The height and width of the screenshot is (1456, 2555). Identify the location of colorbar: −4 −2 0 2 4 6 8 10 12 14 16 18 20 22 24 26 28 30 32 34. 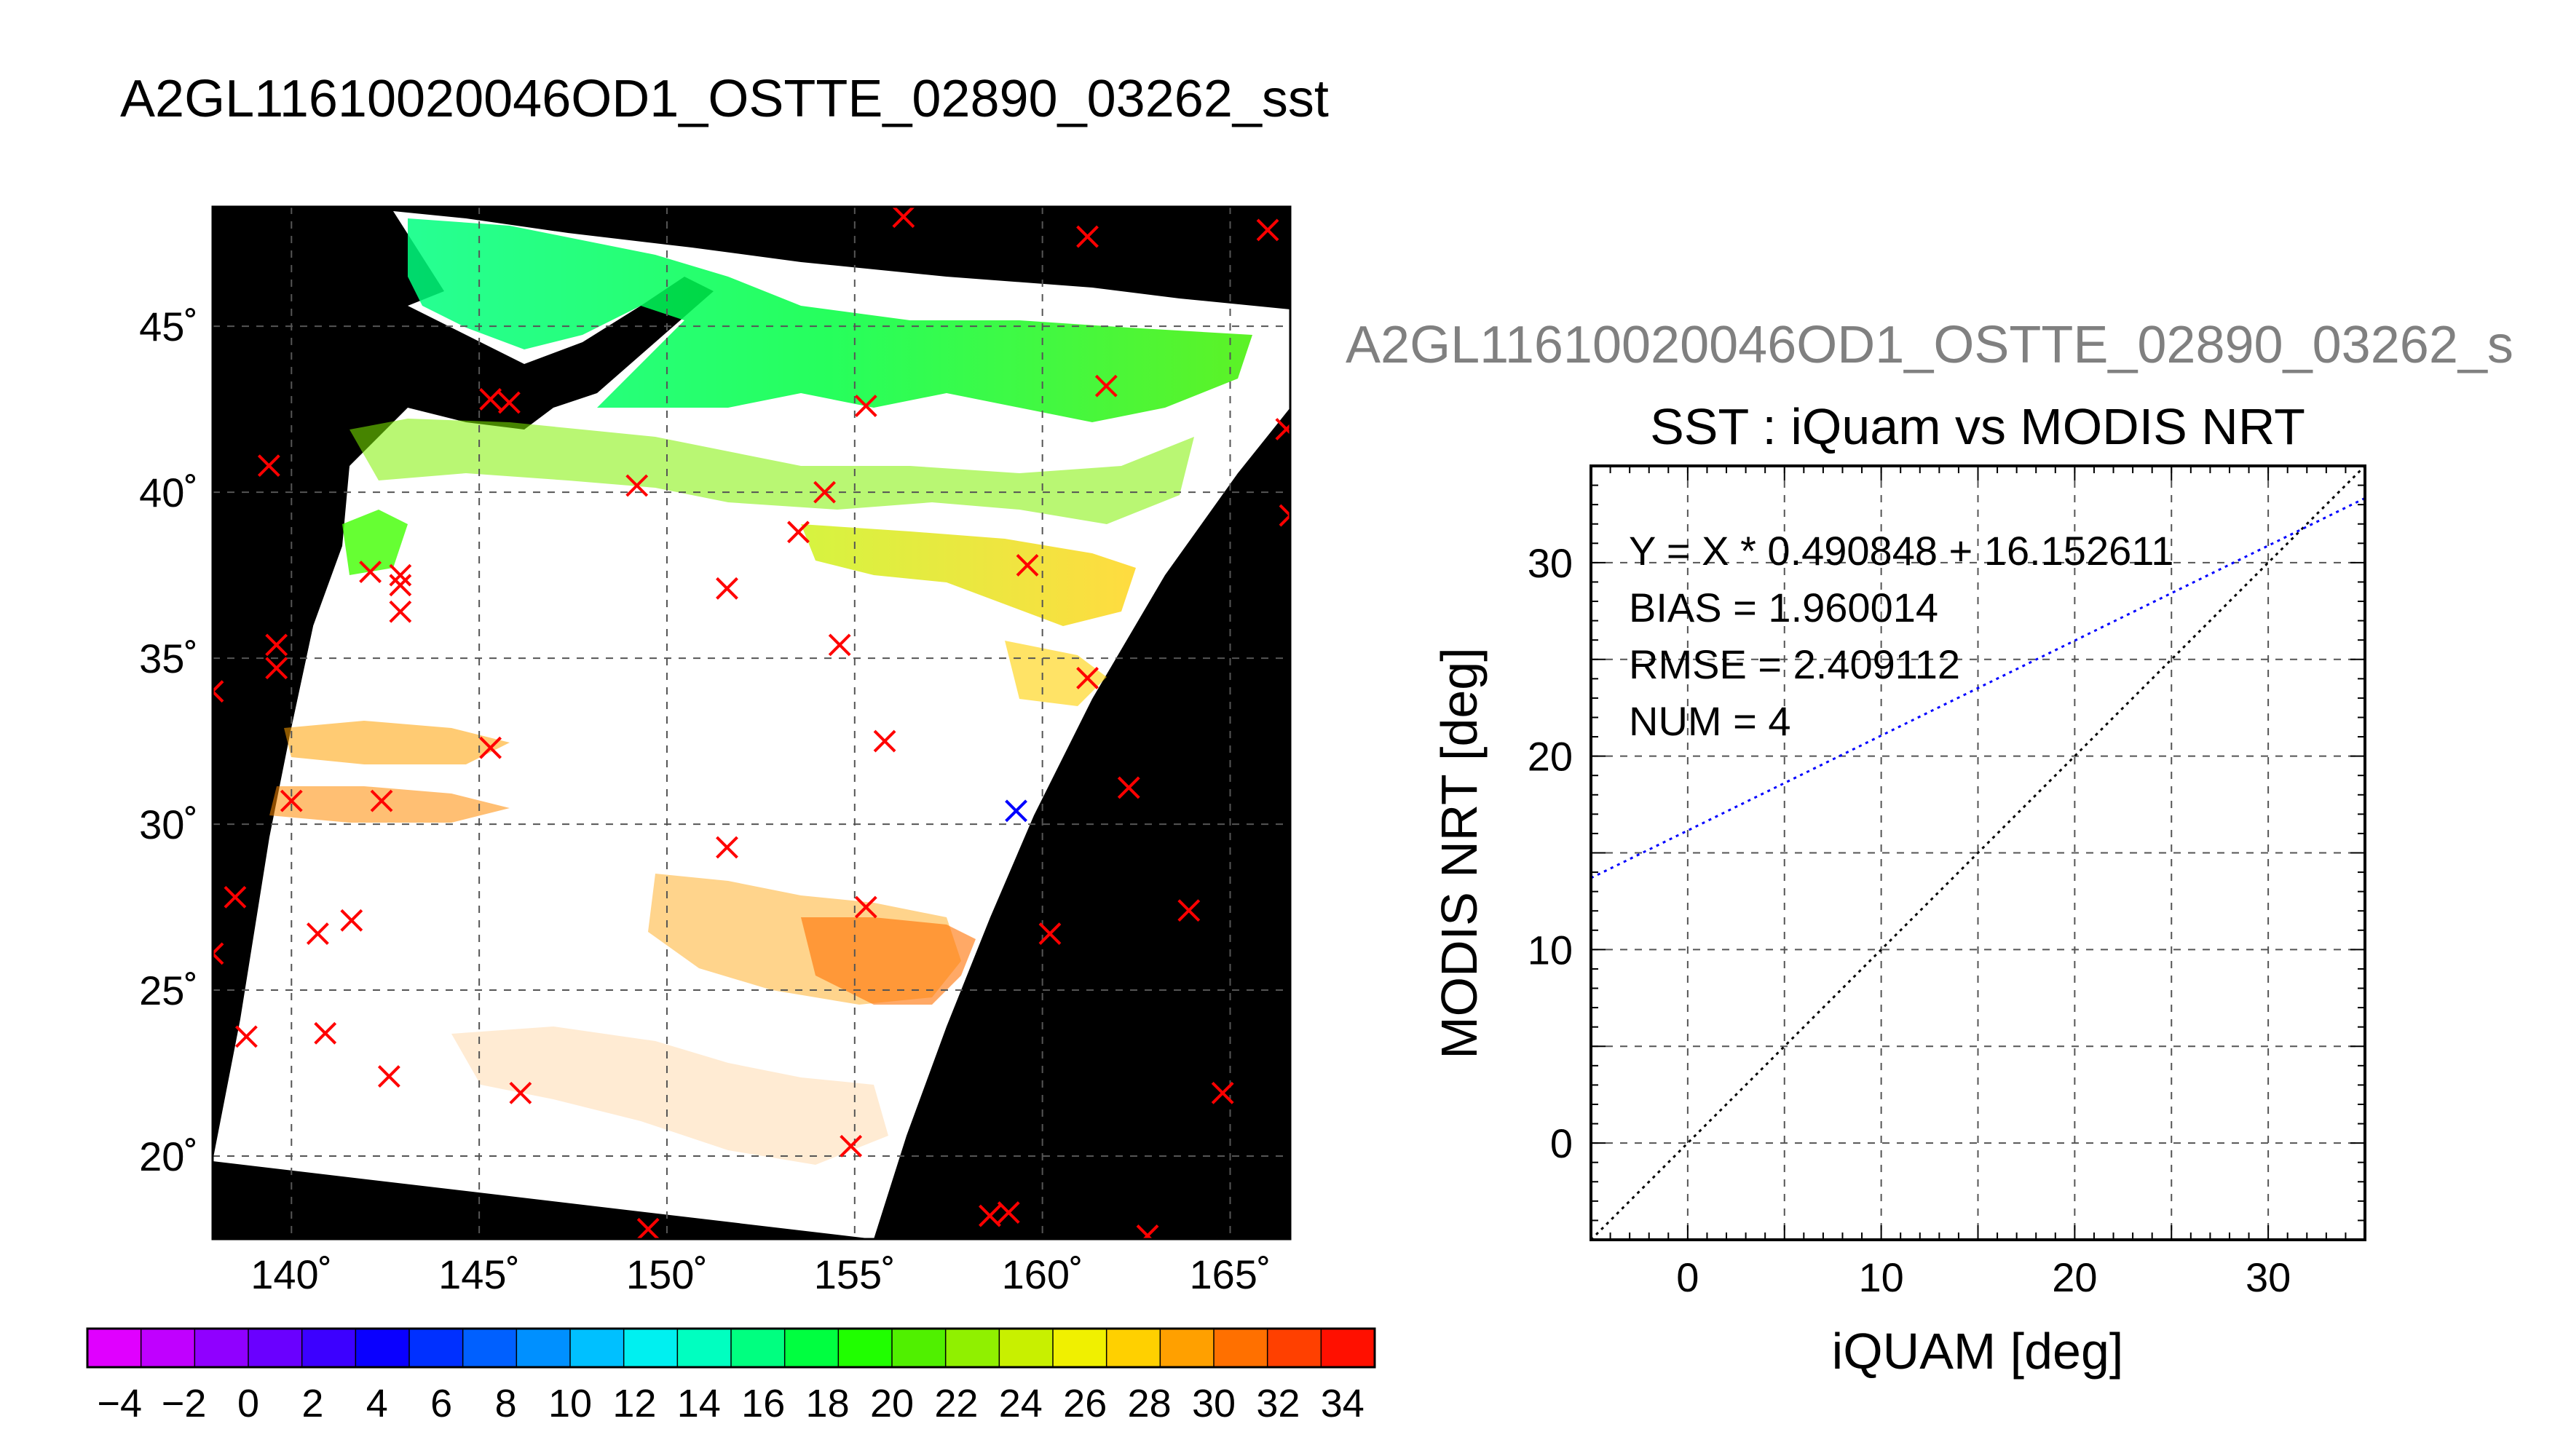
(731, 1376).